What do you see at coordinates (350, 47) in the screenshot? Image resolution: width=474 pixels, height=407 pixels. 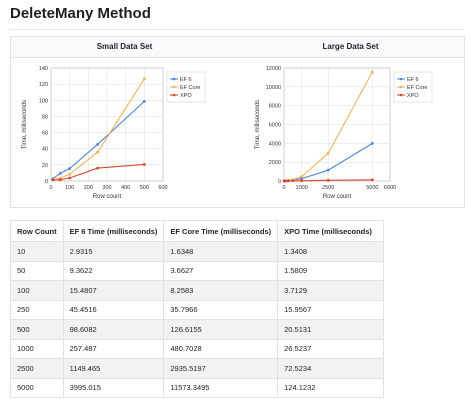 I see `large-data-chart-title: Large Data Set` at bounding box center [350, 47].